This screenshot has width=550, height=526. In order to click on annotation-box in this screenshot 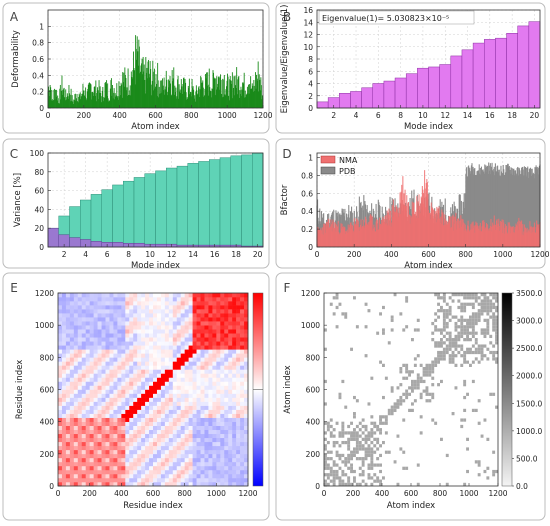, I will do `click(396, 17)`.